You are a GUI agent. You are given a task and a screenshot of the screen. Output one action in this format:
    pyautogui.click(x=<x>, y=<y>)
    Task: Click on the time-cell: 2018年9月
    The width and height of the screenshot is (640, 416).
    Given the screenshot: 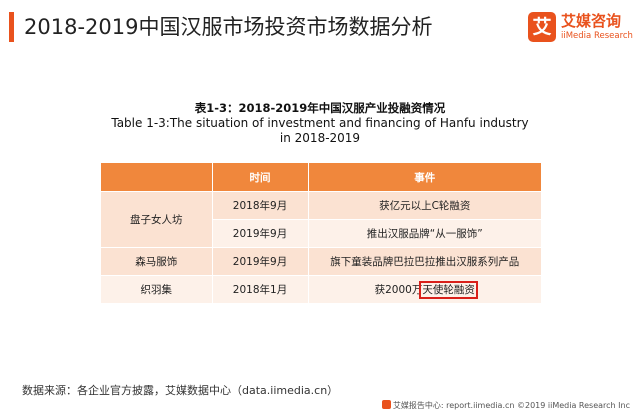 What is the action you would take?
    pyautogui.click(x=260, y=205)
    